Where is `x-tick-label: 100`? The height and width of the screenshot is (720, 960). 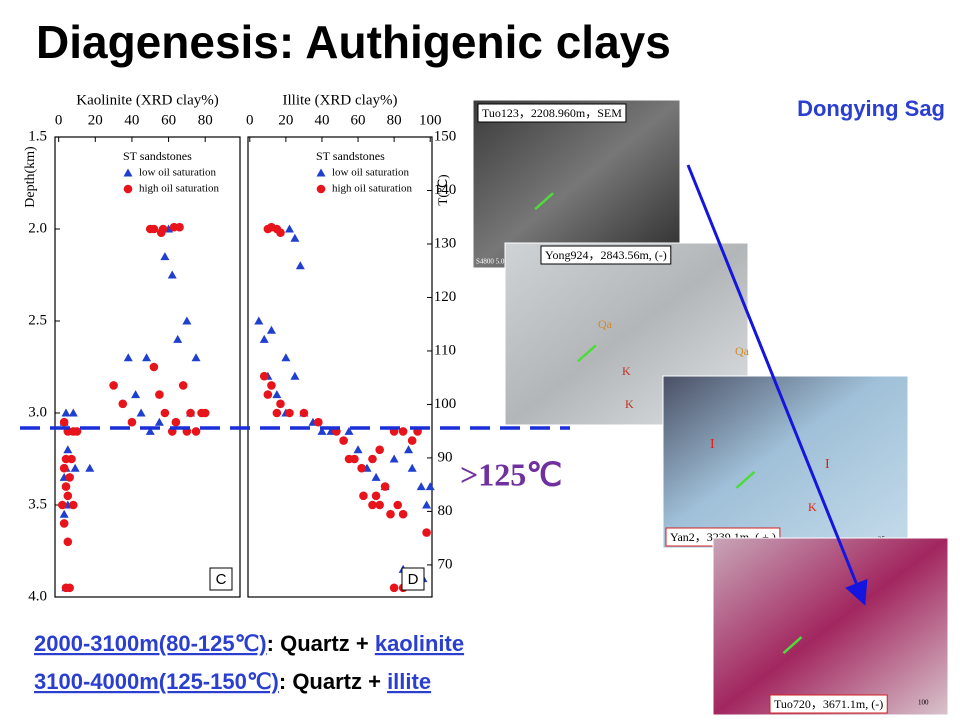 x-tick-label: 100 is located at coordinates (430, 120).